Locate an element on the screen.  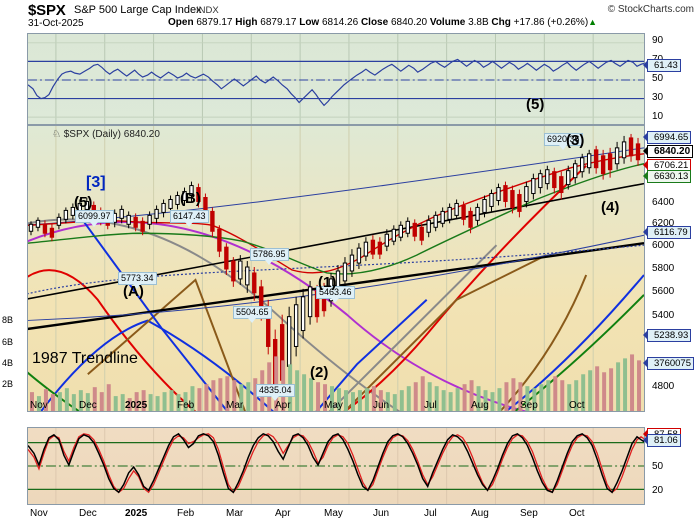
xaxis-jun: Jun is located at coordinates (381, 405).